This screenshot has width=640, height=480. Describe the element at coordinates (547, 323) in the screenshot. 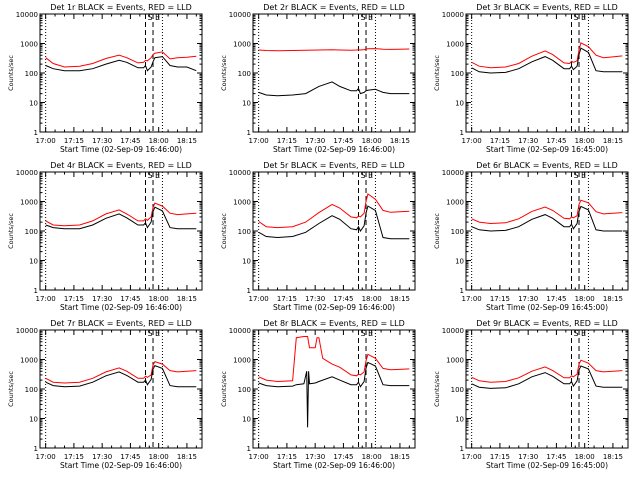

I see `panel-title: Det 9r BLACK = Events, RED = LLD` at that location.